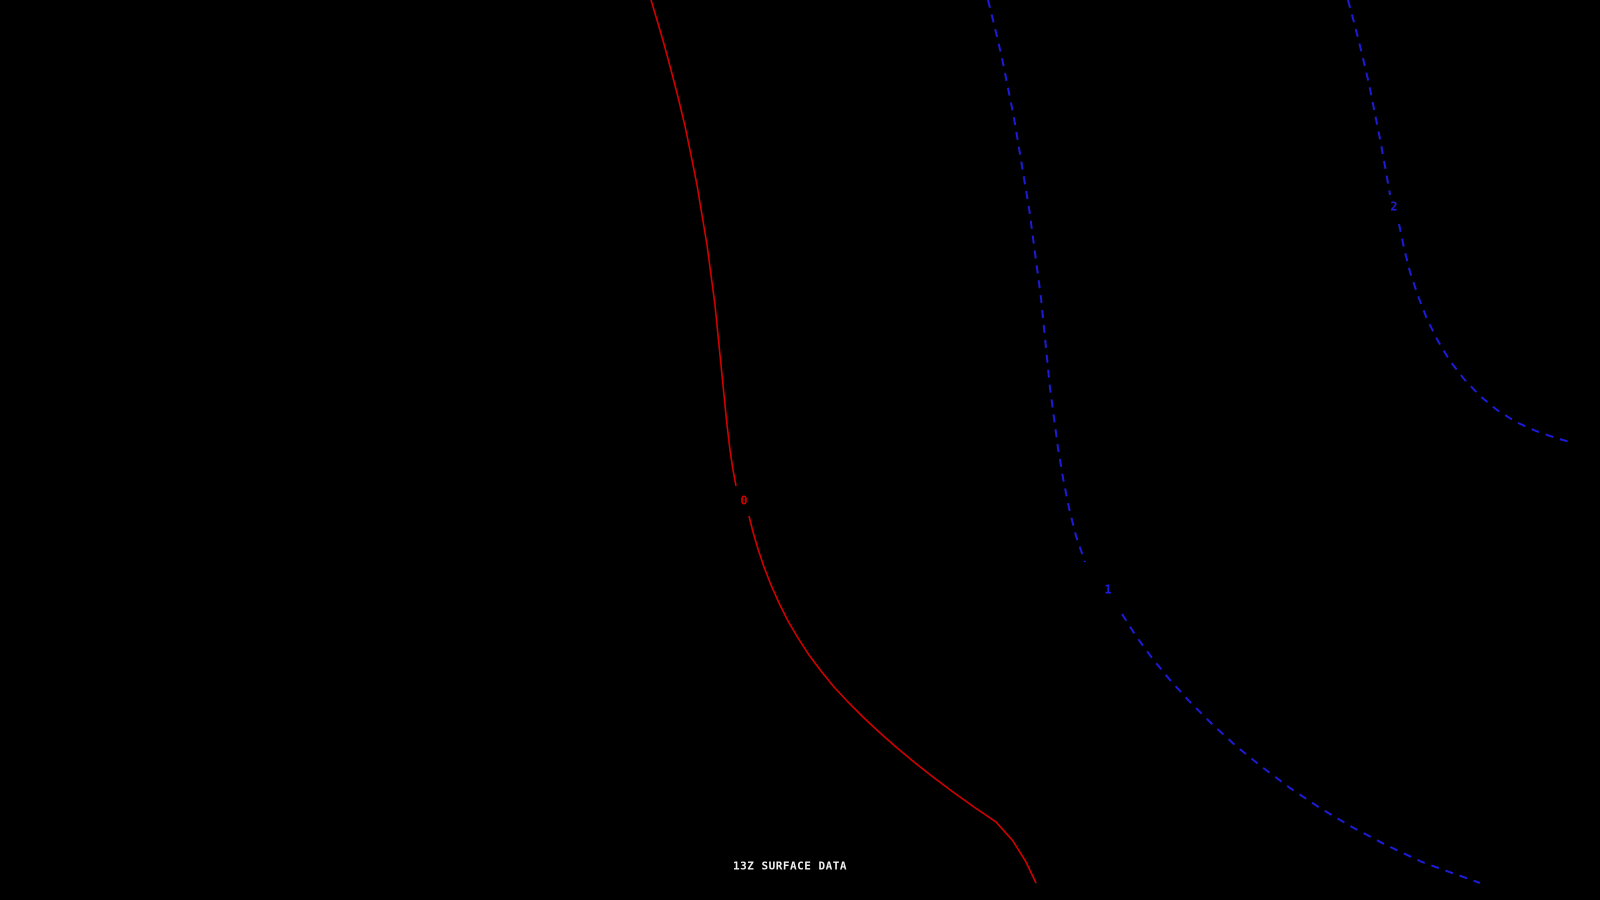  Describe the element at coordinates (743, 501) in the screenshot. I see `contour-label-0: 0` at that location.